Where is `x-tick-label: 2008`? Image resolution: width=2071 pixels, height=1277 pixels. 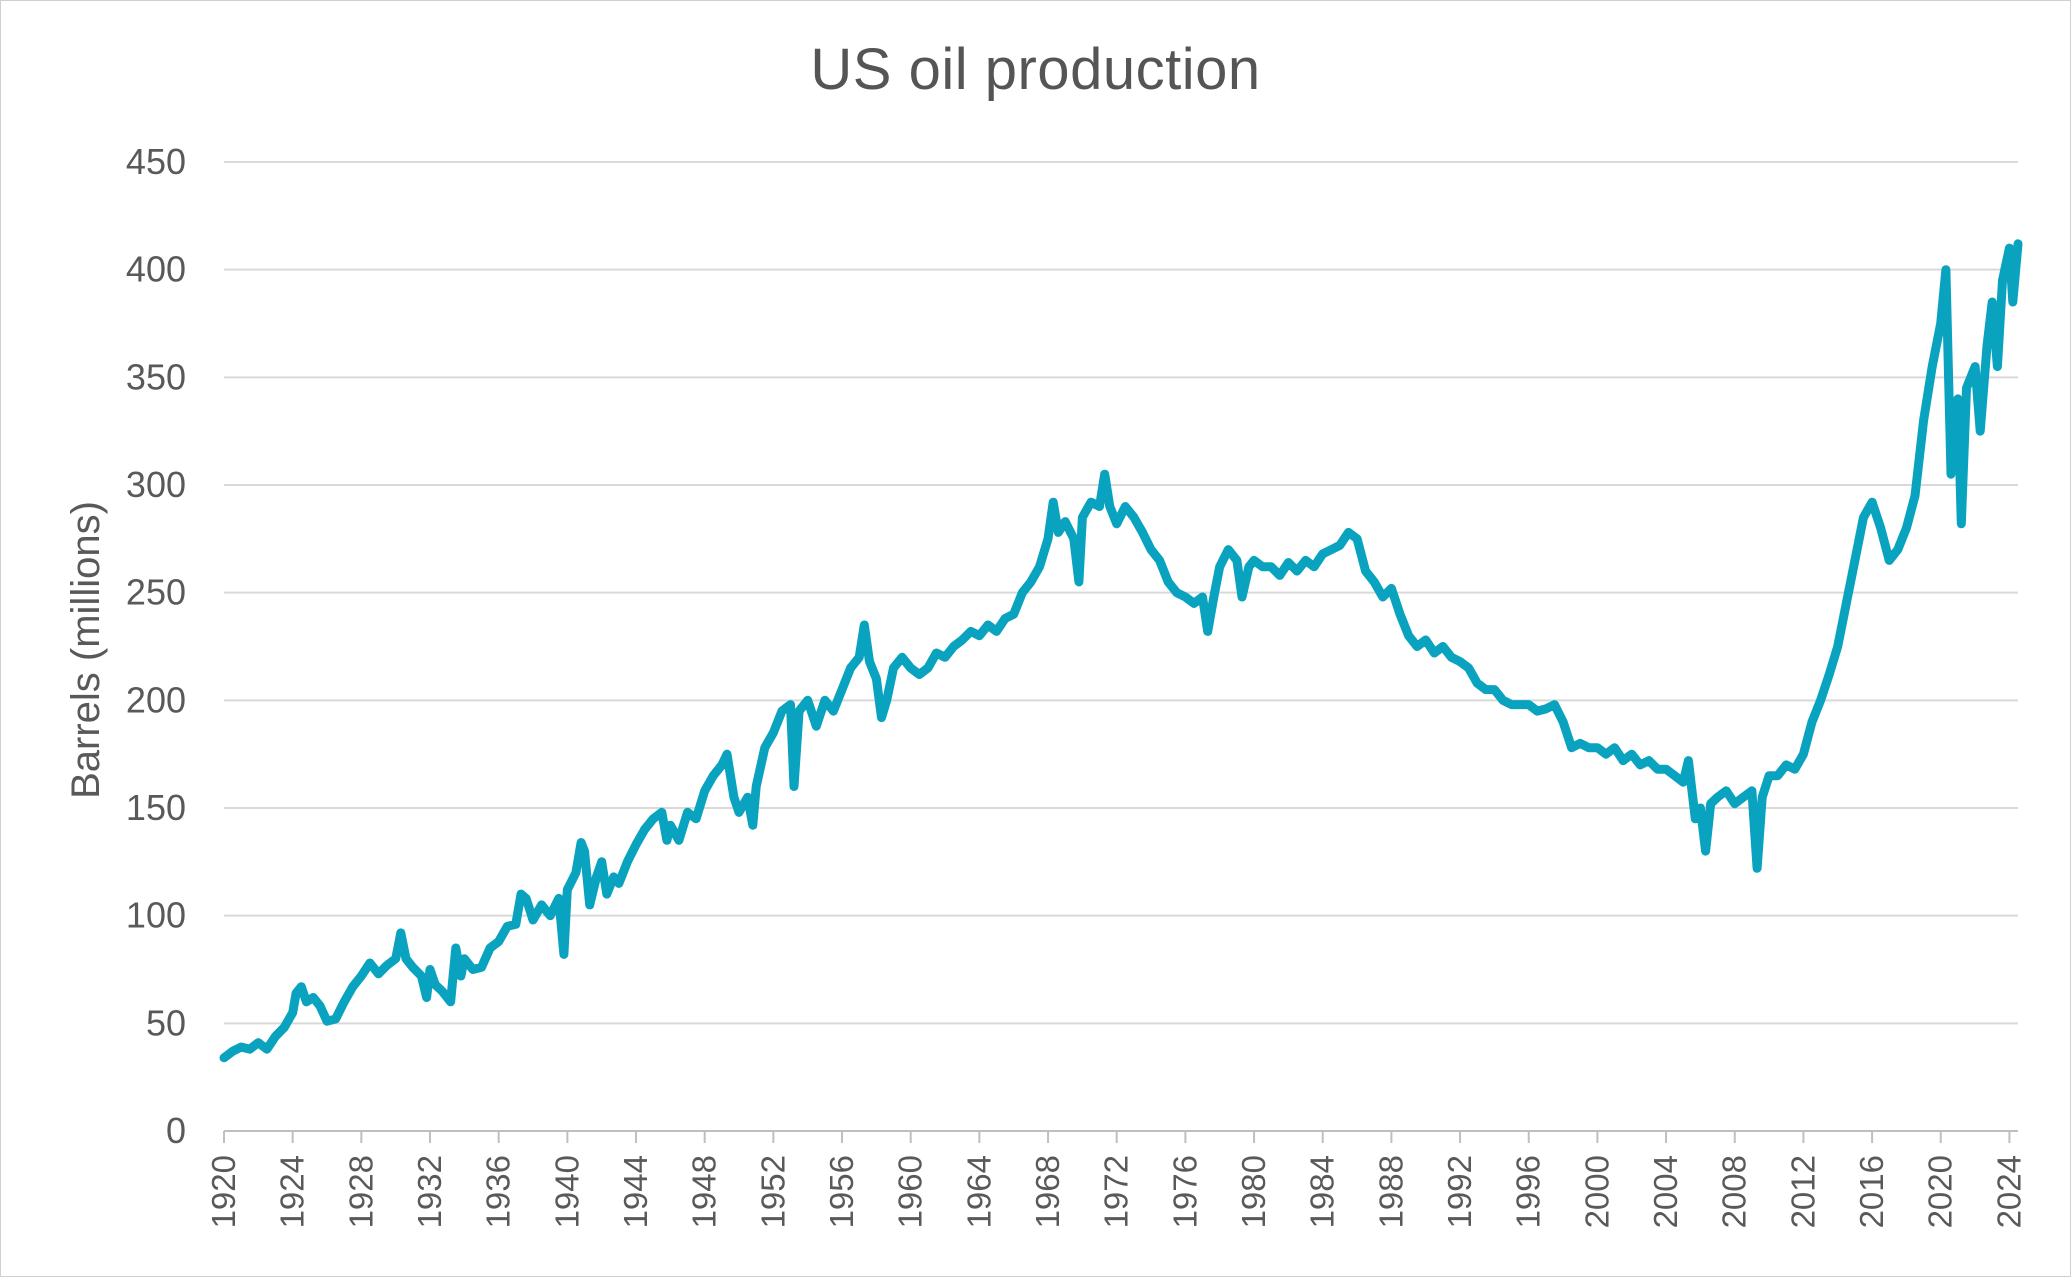
x-tick-label: 2008 is located at coordinates (1734, 1191).